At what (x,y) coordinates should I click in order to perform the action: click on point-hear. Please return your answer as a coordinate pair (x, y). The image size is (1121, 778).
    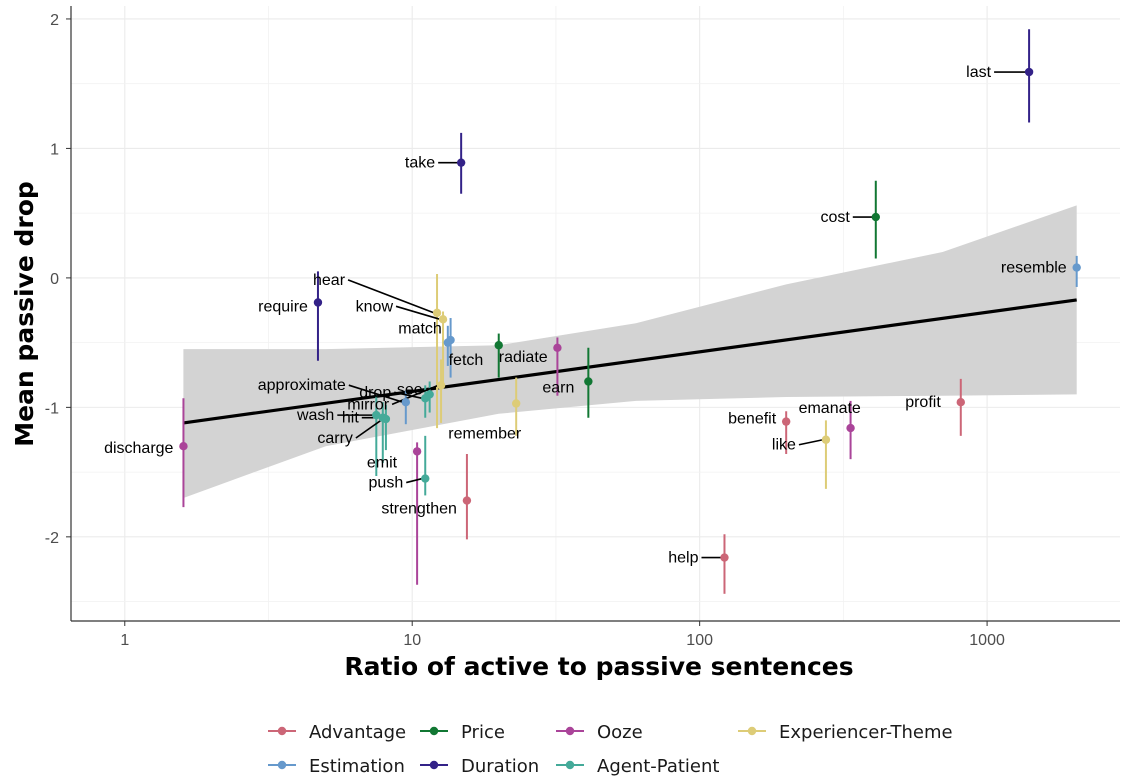
    Looking at the image, I should click on (437, 313).